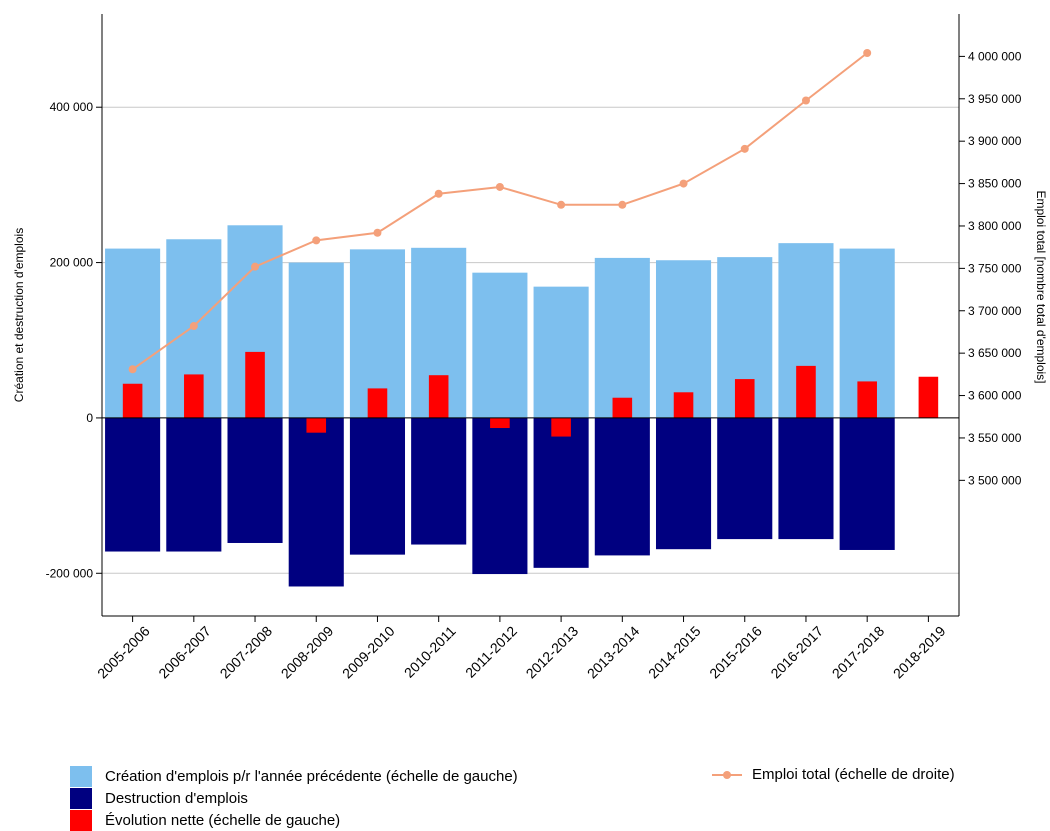 The width and height of the screenshot is (1050, 831). I want to click on y-axis-title-left: Création et destruction d'emplois, so click(19, 315).